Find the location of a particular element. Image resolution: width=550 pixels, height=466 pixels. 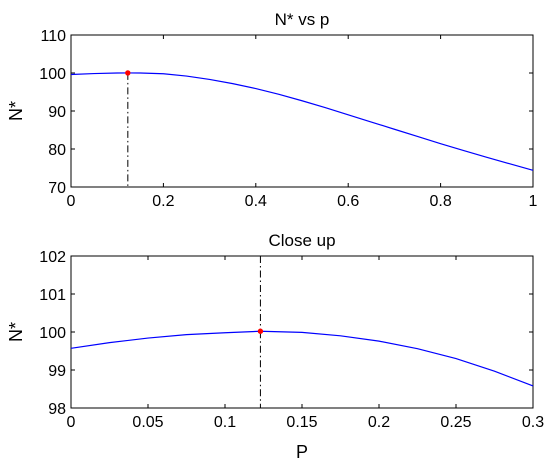

x-tick-label: 0.3 is located at coordinates (533, 422).